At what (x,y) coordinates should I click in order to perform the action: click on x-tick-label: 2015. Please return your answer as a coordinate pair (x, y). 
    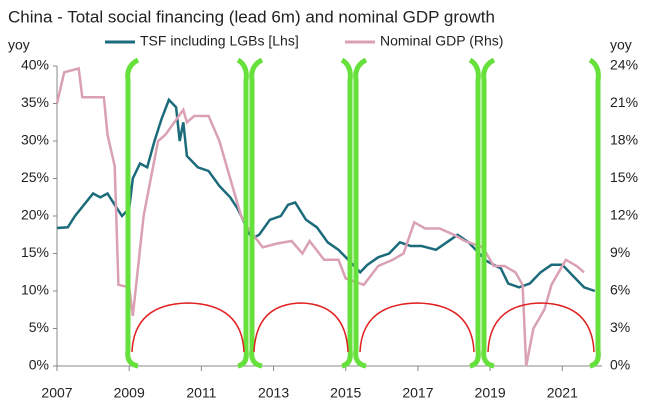
    Looking at the image, I should click on (345, 393).